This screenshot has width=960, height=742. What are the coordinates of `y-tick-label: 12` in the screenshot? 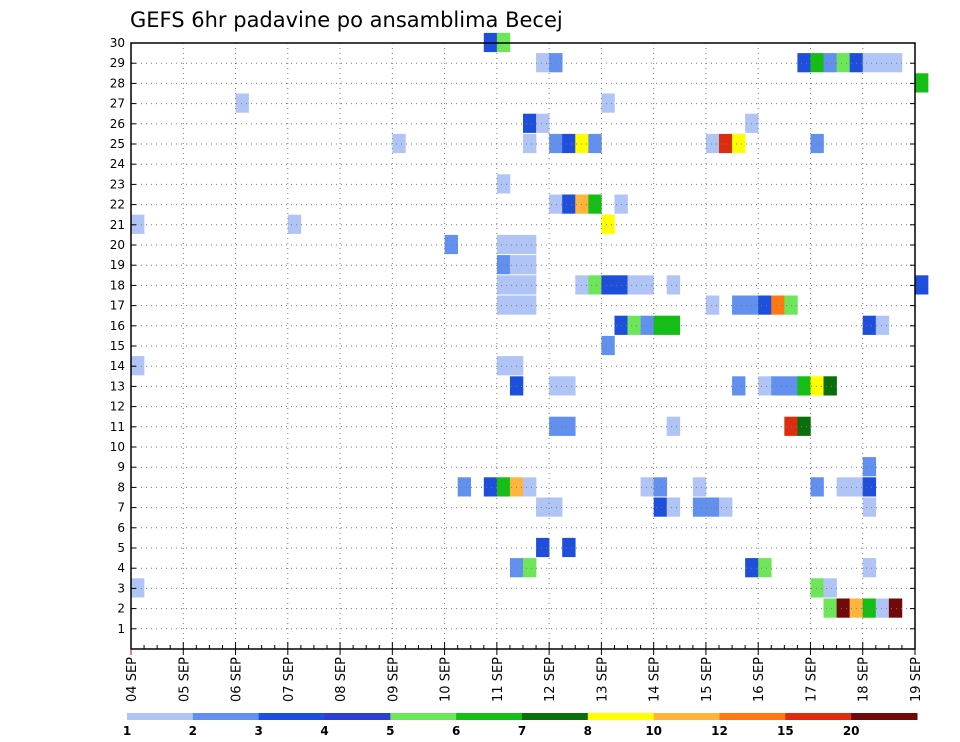 It's located at (117, 407).